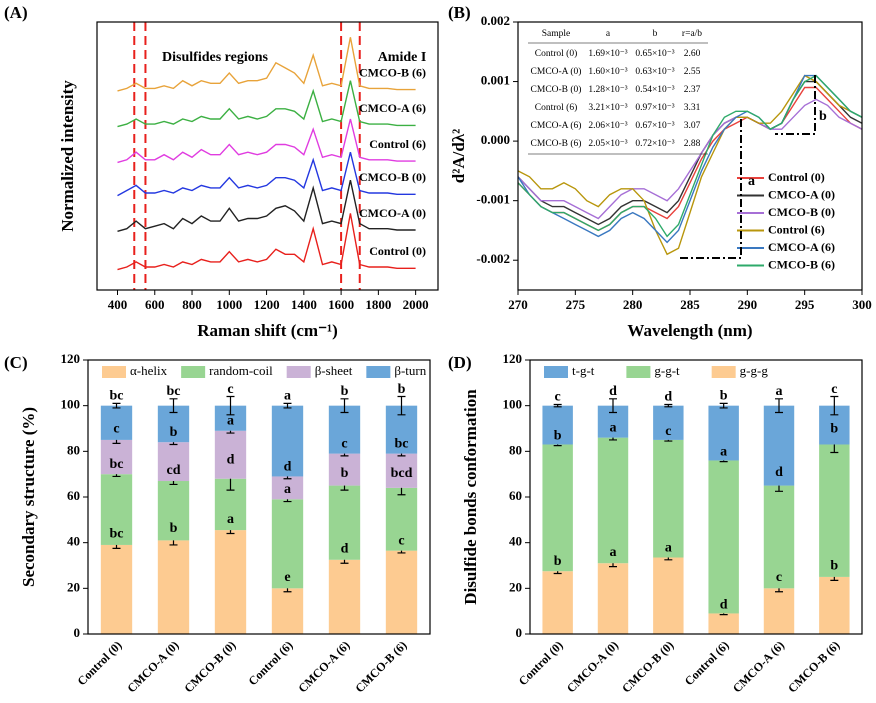  What do you see at coordinates (209, 666) in the screenshot?
I see `x-tick-label: CMCO-B (0)` at bounding box center [209, 666].